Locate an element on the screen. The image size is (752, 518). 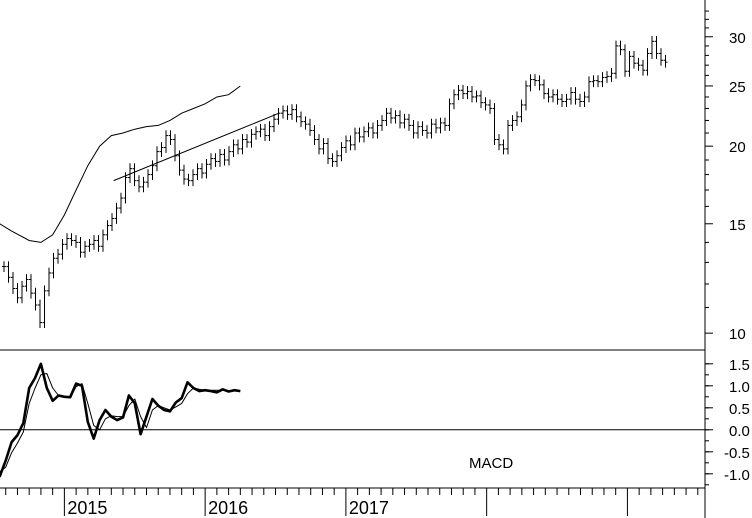
x-tick-label: 2016 is located at coordinates (228, 508).